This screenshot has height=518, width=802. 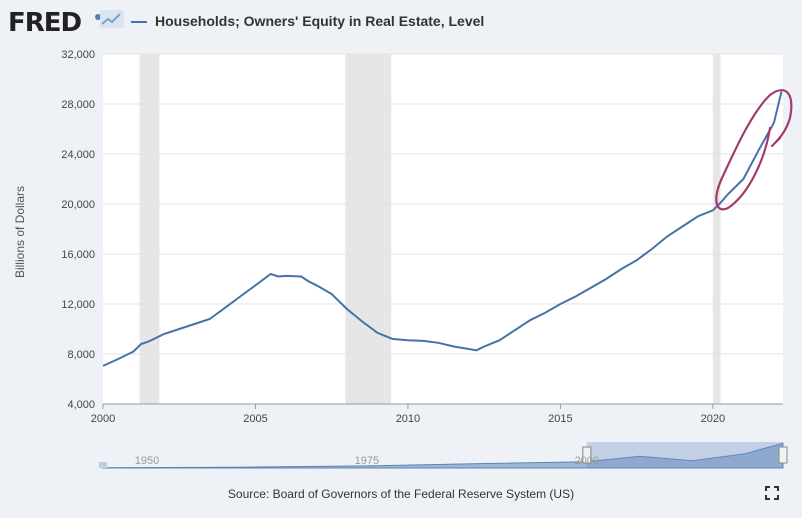 What do you see at coordinates (78, 105) in the screenshot?
I see `y-tick-label: 28,000` at bounding box center [78, 105].